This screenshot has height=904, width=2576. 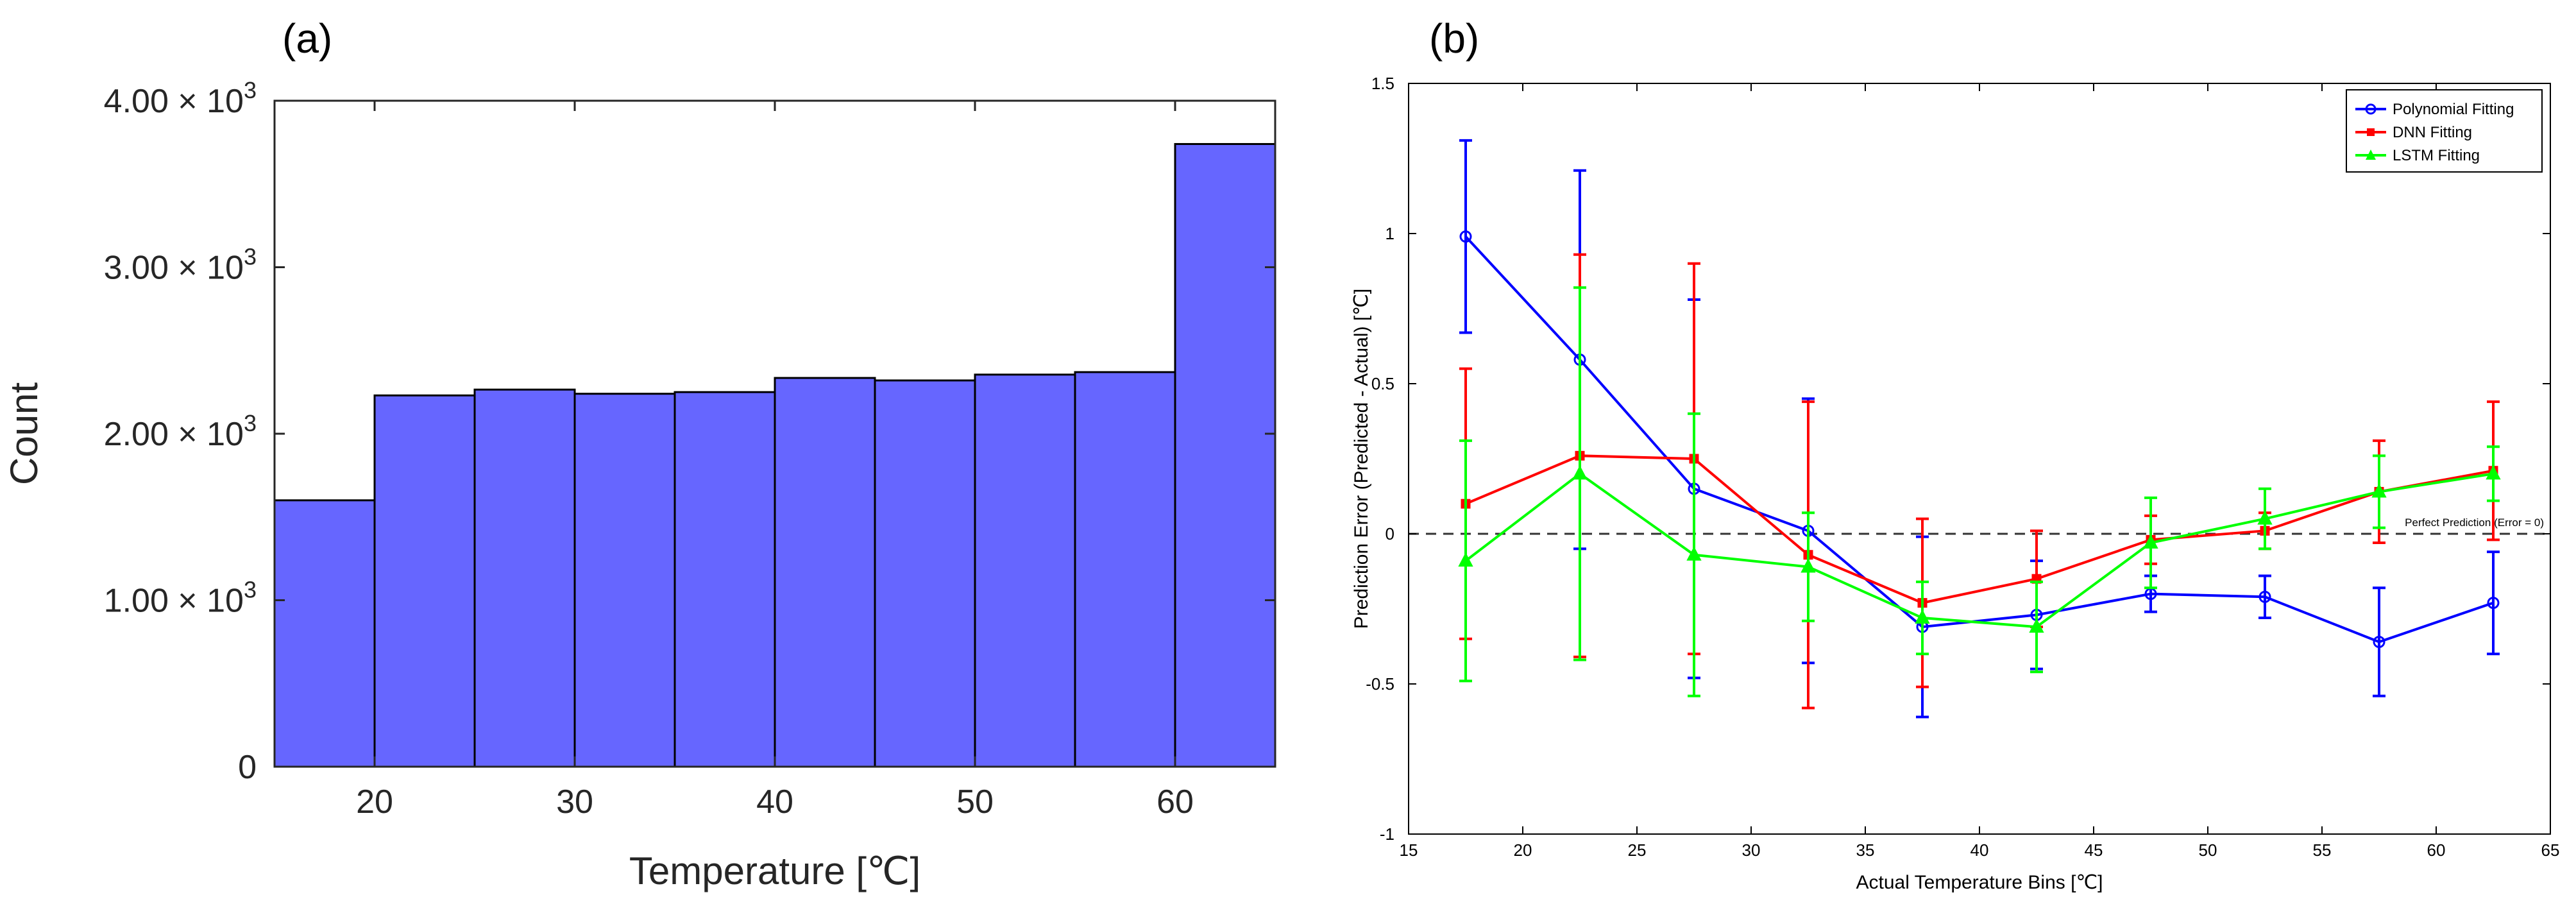 I want to click on x-tick-label: 35, so click(x=1865, y=850).